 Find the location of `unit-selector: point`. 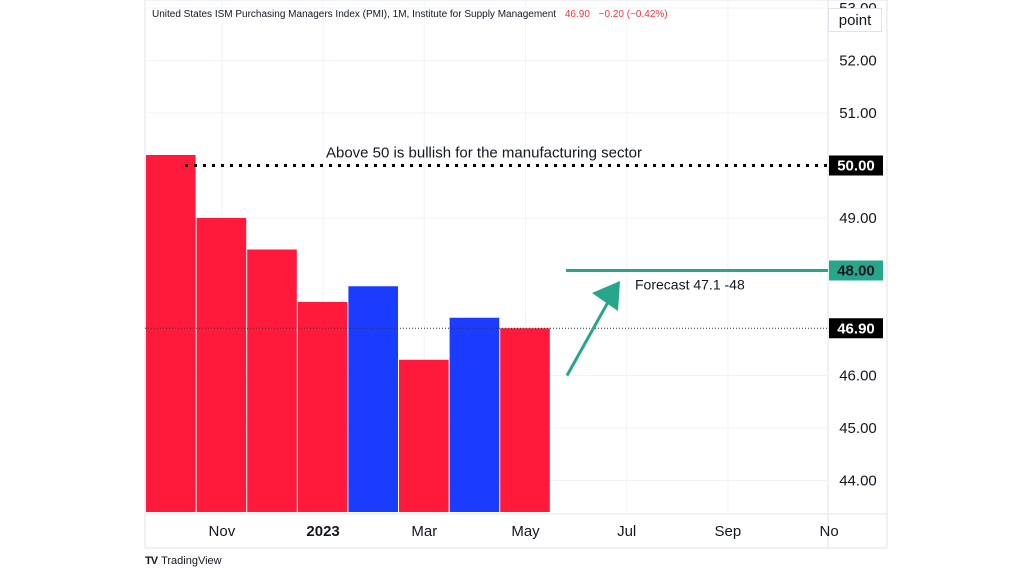

unit-selector: point is located at coordinates (855, 20).